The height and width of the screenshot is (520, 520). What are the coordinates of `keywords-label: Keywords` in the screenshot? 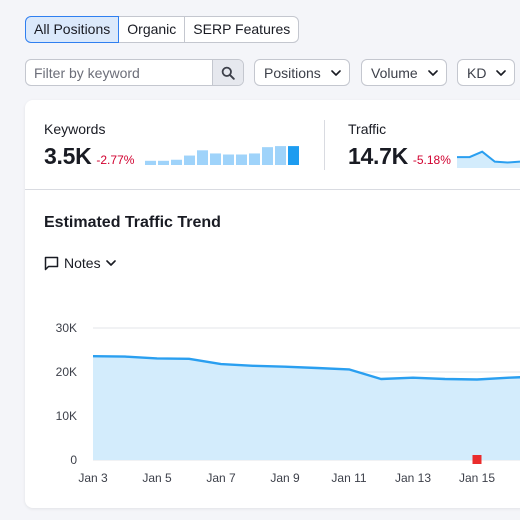 It's located at (75, 129).